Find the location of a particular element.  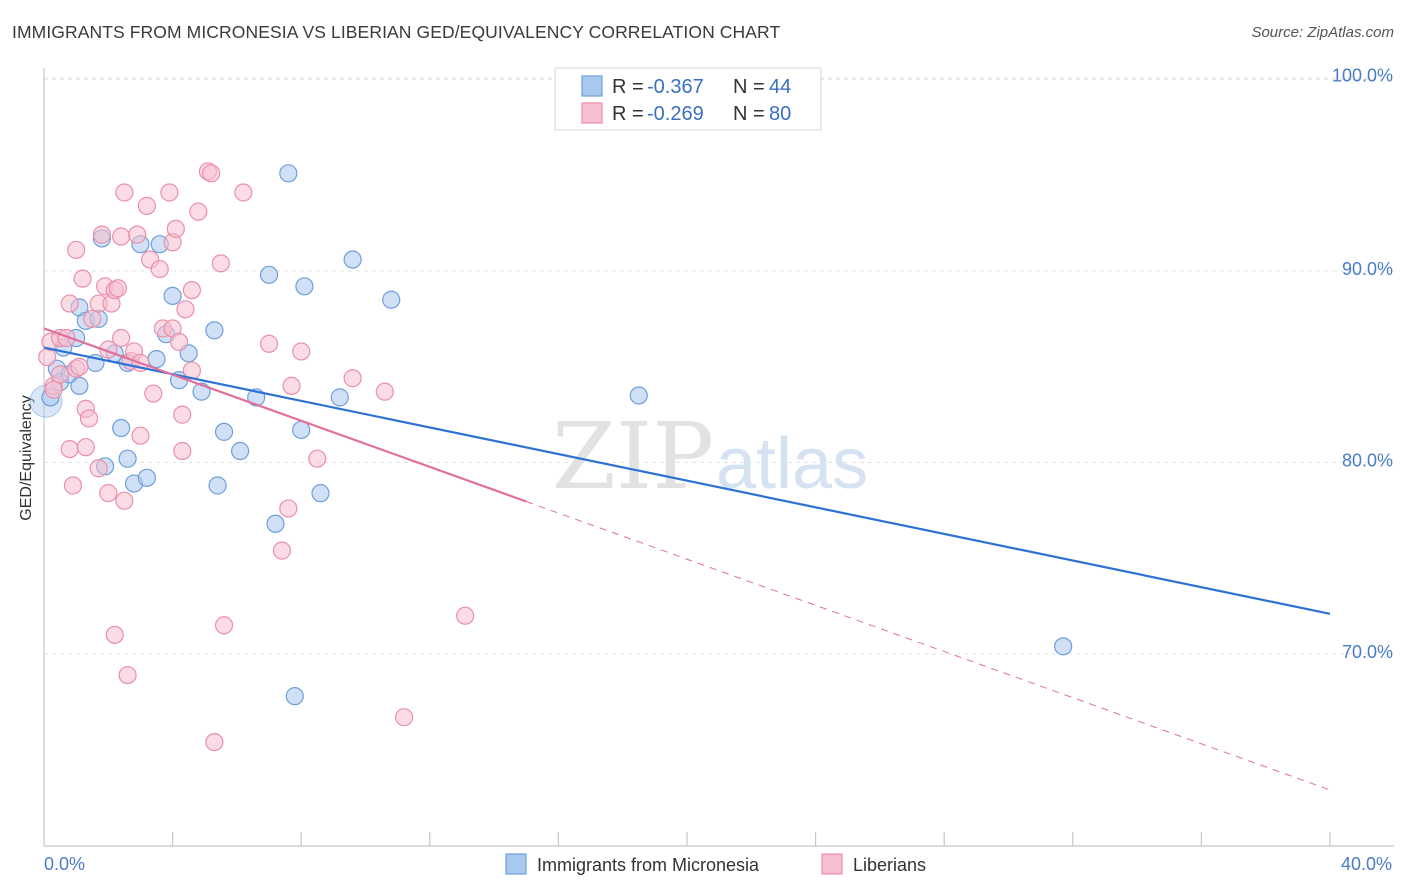

trend-line-liberians is located at coordinates (285, 415).